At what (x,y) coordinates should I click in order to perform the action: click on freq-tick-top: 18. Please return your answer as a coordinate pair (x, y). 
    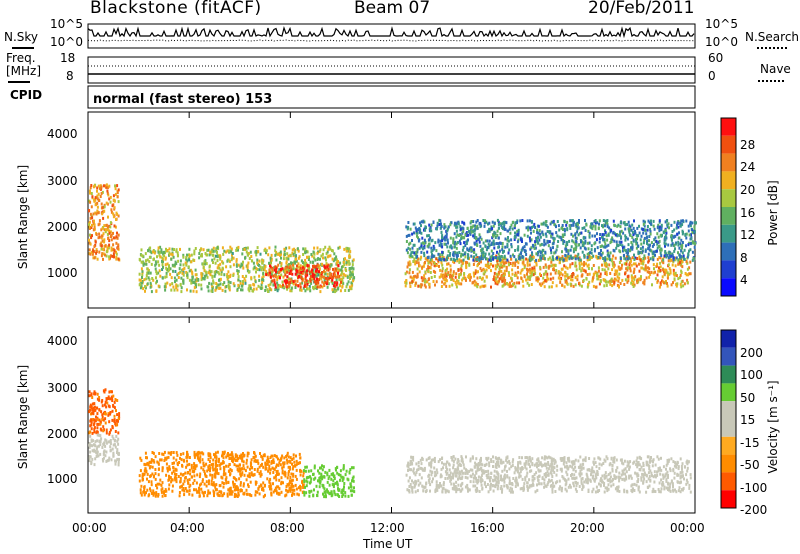
    Looking at the image, I should click on (68, 58).